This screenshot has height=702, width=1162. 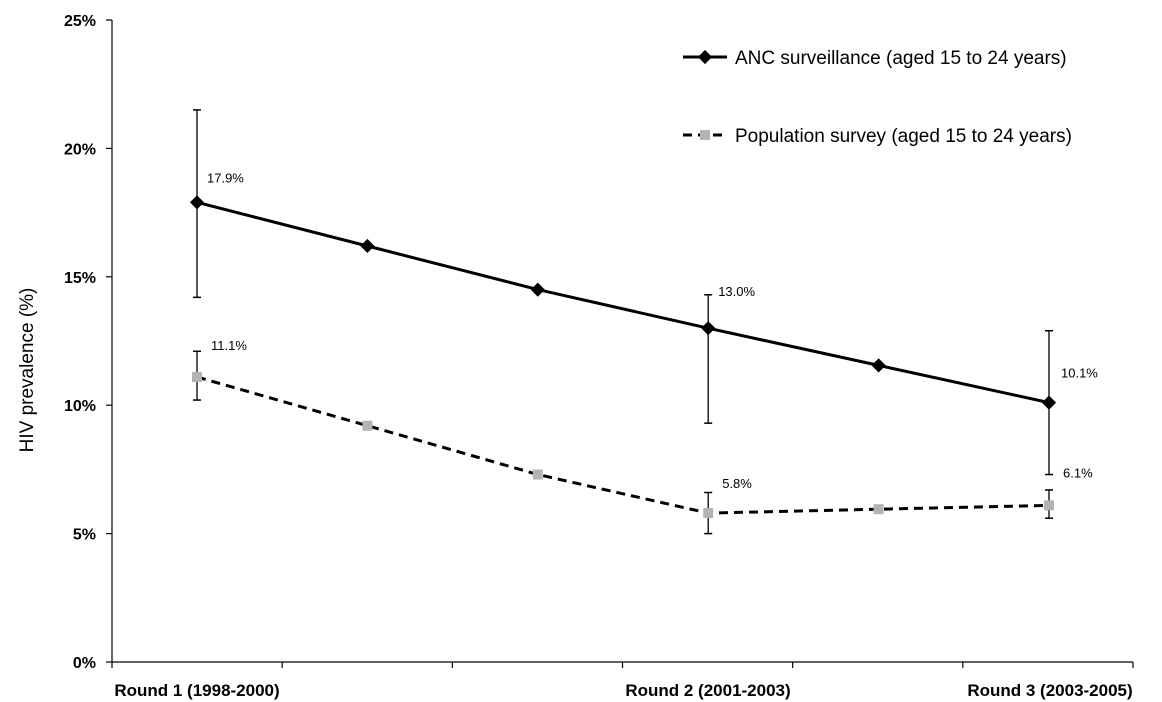 I want to click on data-label: 5.8%, so click(x=737, y=483).